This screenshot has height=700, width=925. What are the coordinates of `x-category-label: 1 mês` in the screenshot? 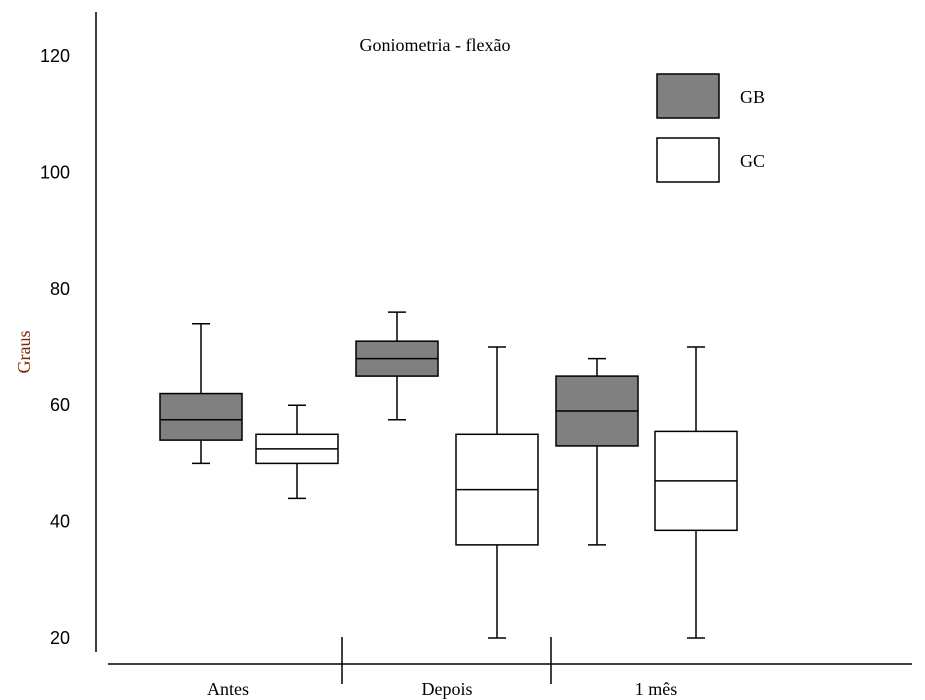 It's located at (656, 689).